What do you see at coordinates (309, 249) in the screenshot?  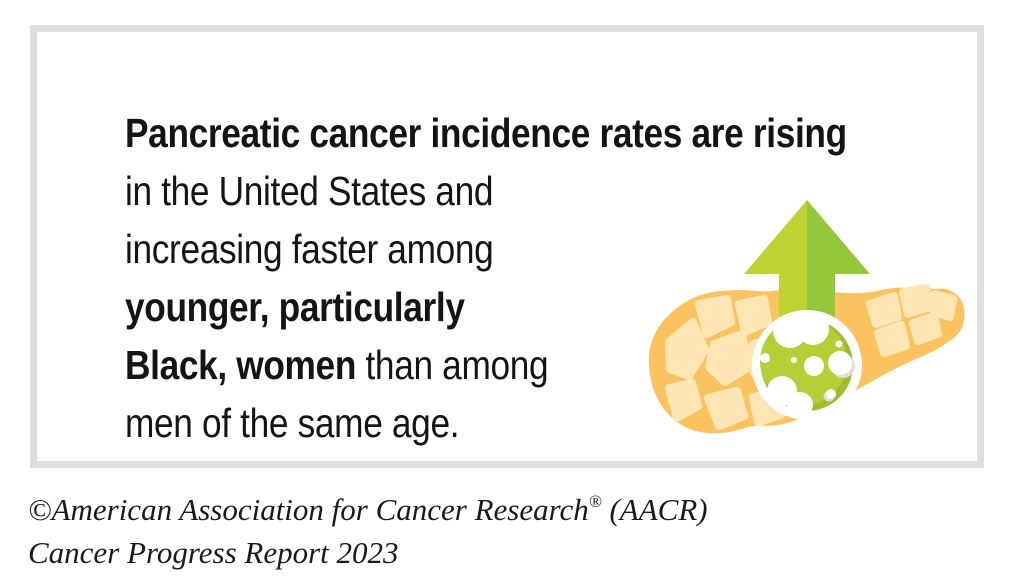 I see `headline-line-3: increasing faster among` at bounding box center [309, 249].